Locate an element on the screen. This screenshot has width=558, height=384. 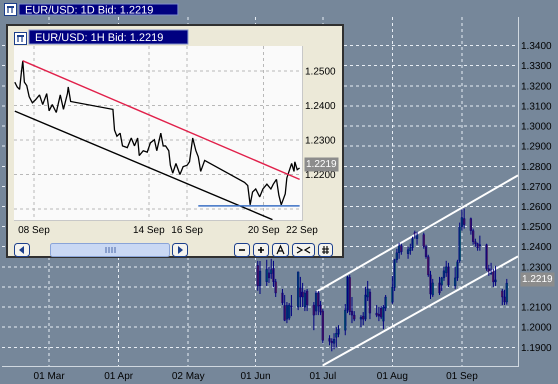
annotation: 1.2219 is located at coordinates (322, 164).